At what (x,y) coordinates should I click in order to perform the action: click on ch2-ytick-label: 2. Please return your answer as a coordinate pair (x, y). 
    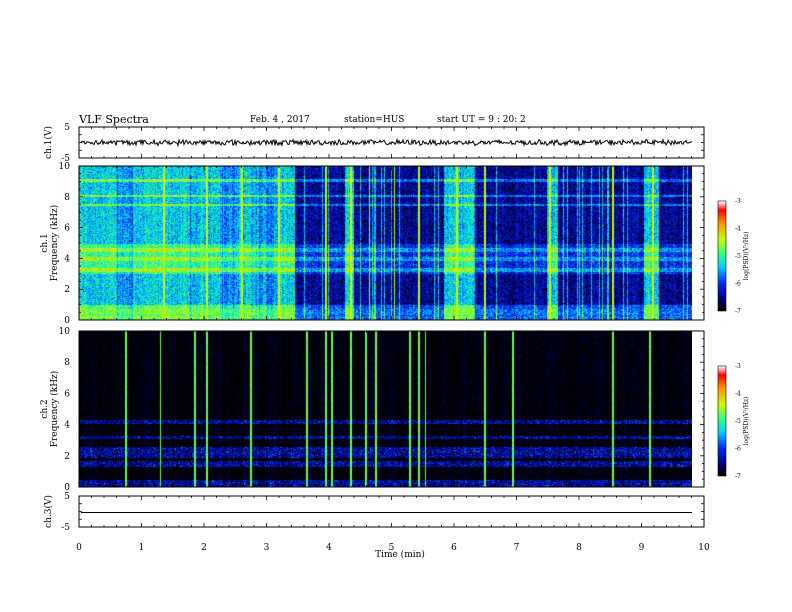
    Looking at the image, I should click on (67, 457).